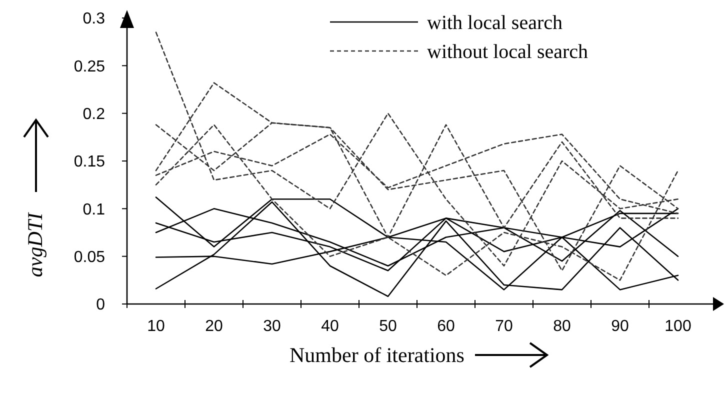  What do you see at coordinates (90, 67) in the screenshot?
I see `y-tick-label: 0.25` at bounding box center [90, 67].